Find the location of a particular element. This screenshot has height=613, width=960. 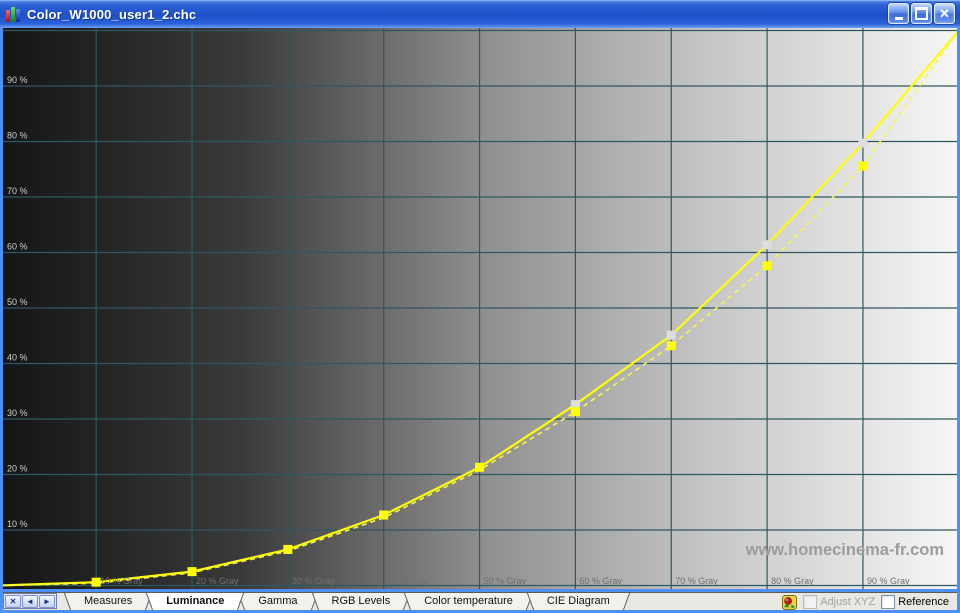

svg-text: 60 % is located at coordinates (17, 247).